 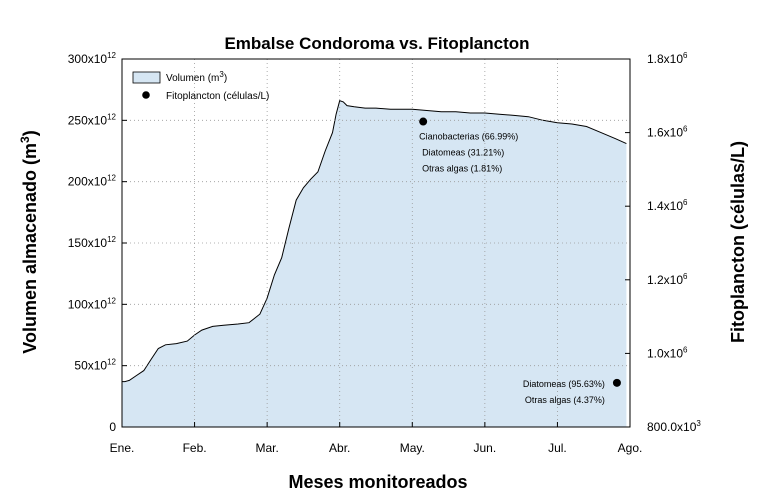 I want to click on annotation-may-2: Otras algas (1.81%), so click(x=462, y=169).